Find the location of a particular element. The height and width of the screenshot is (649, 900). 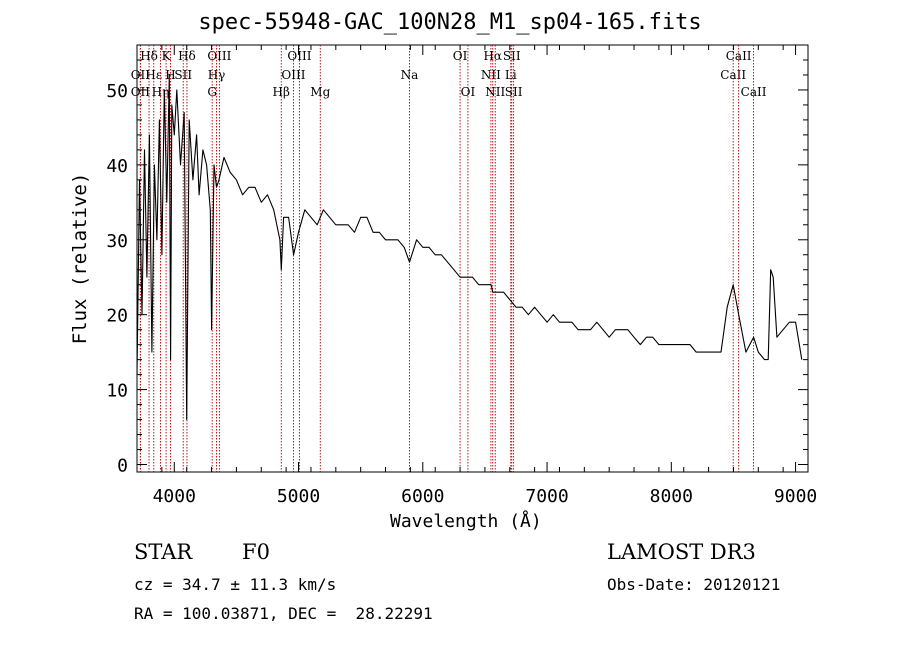

x-tick-label: 9000 is located at coordinates (795, 496).